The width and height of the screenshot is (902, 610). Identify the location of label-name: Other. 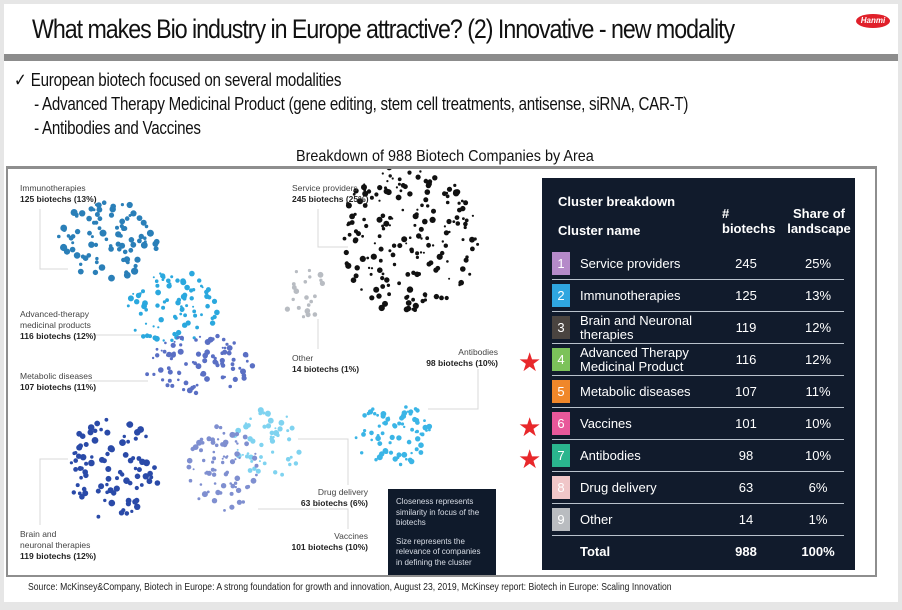
(303, 358).